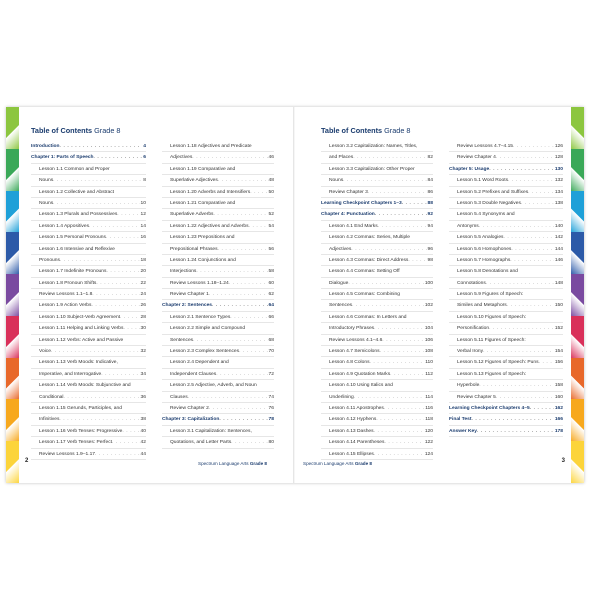 Image resolution: width=590 pixels, height=590 pixels. I want to click on toc-heading: Chapter 3: Capitalization 78, so click(218, 420).